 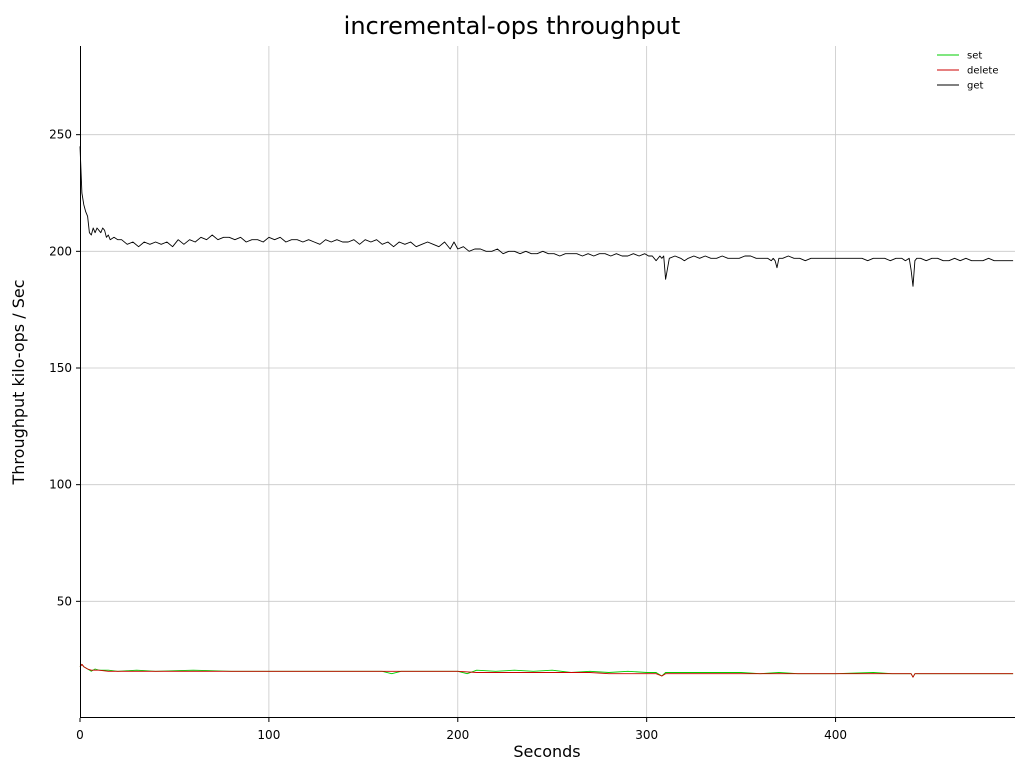 I want to click on y-tick-label: 200, so click(x=60, y=251).